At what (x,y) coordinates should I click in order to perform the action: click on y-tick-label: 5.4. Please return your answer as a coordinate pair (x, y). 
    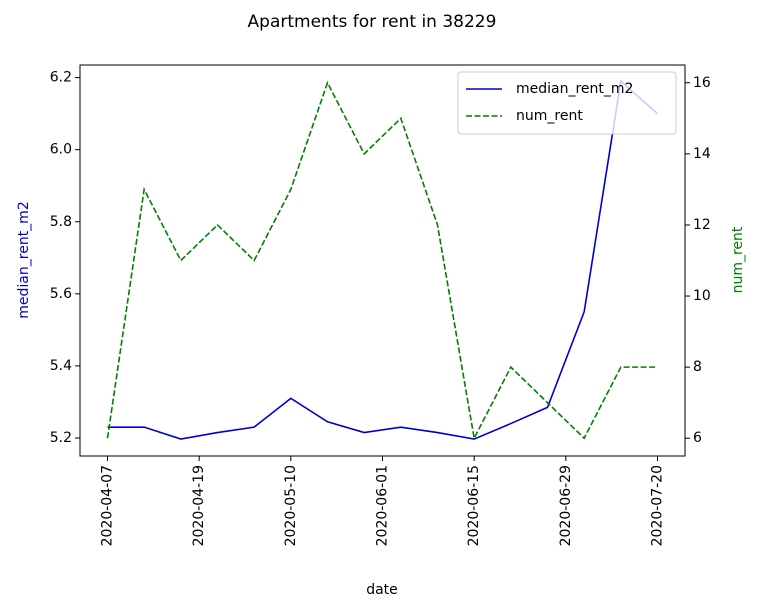
    Looking at the image, I should click on (61, 366).